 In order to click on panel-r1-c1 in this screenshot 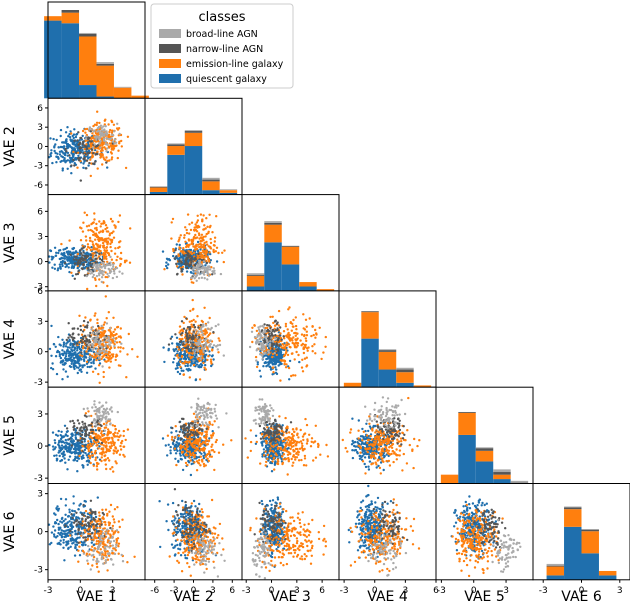, I will do `click(96, 50)`.